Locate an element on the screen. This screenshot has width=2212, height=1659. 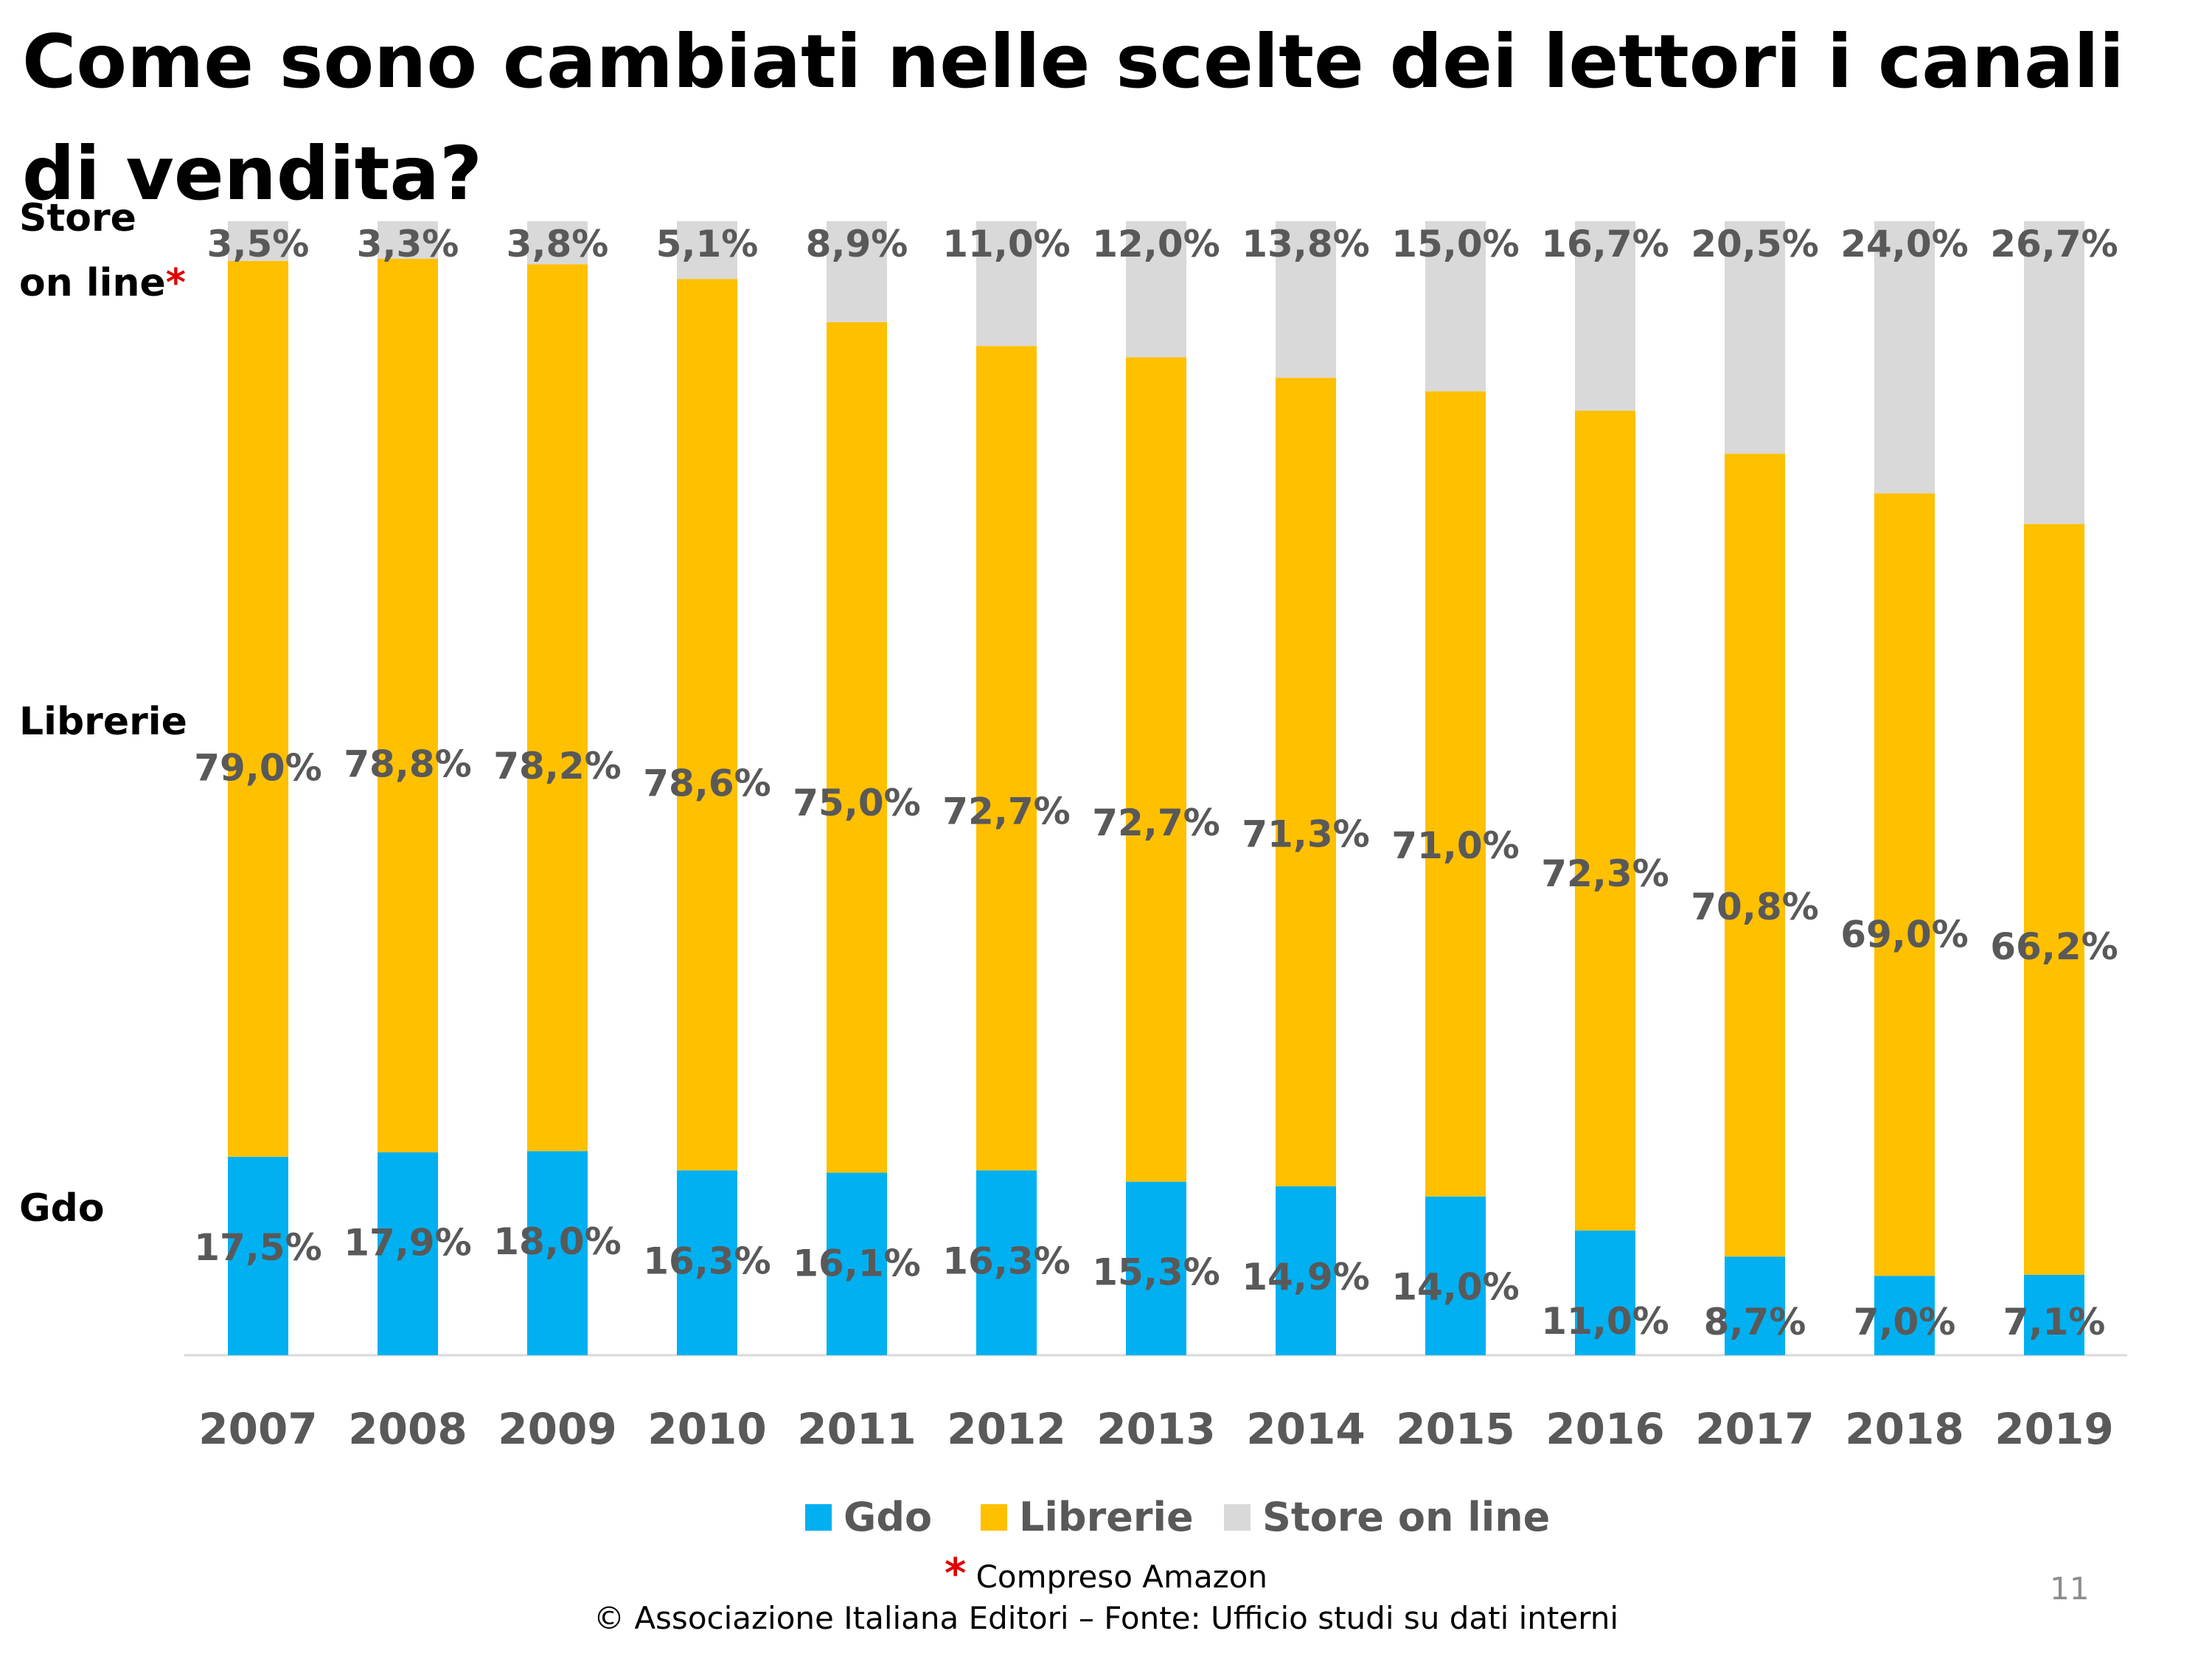
data-label-gdo-2008: 17,9% is located at coordinates (407, 1243).